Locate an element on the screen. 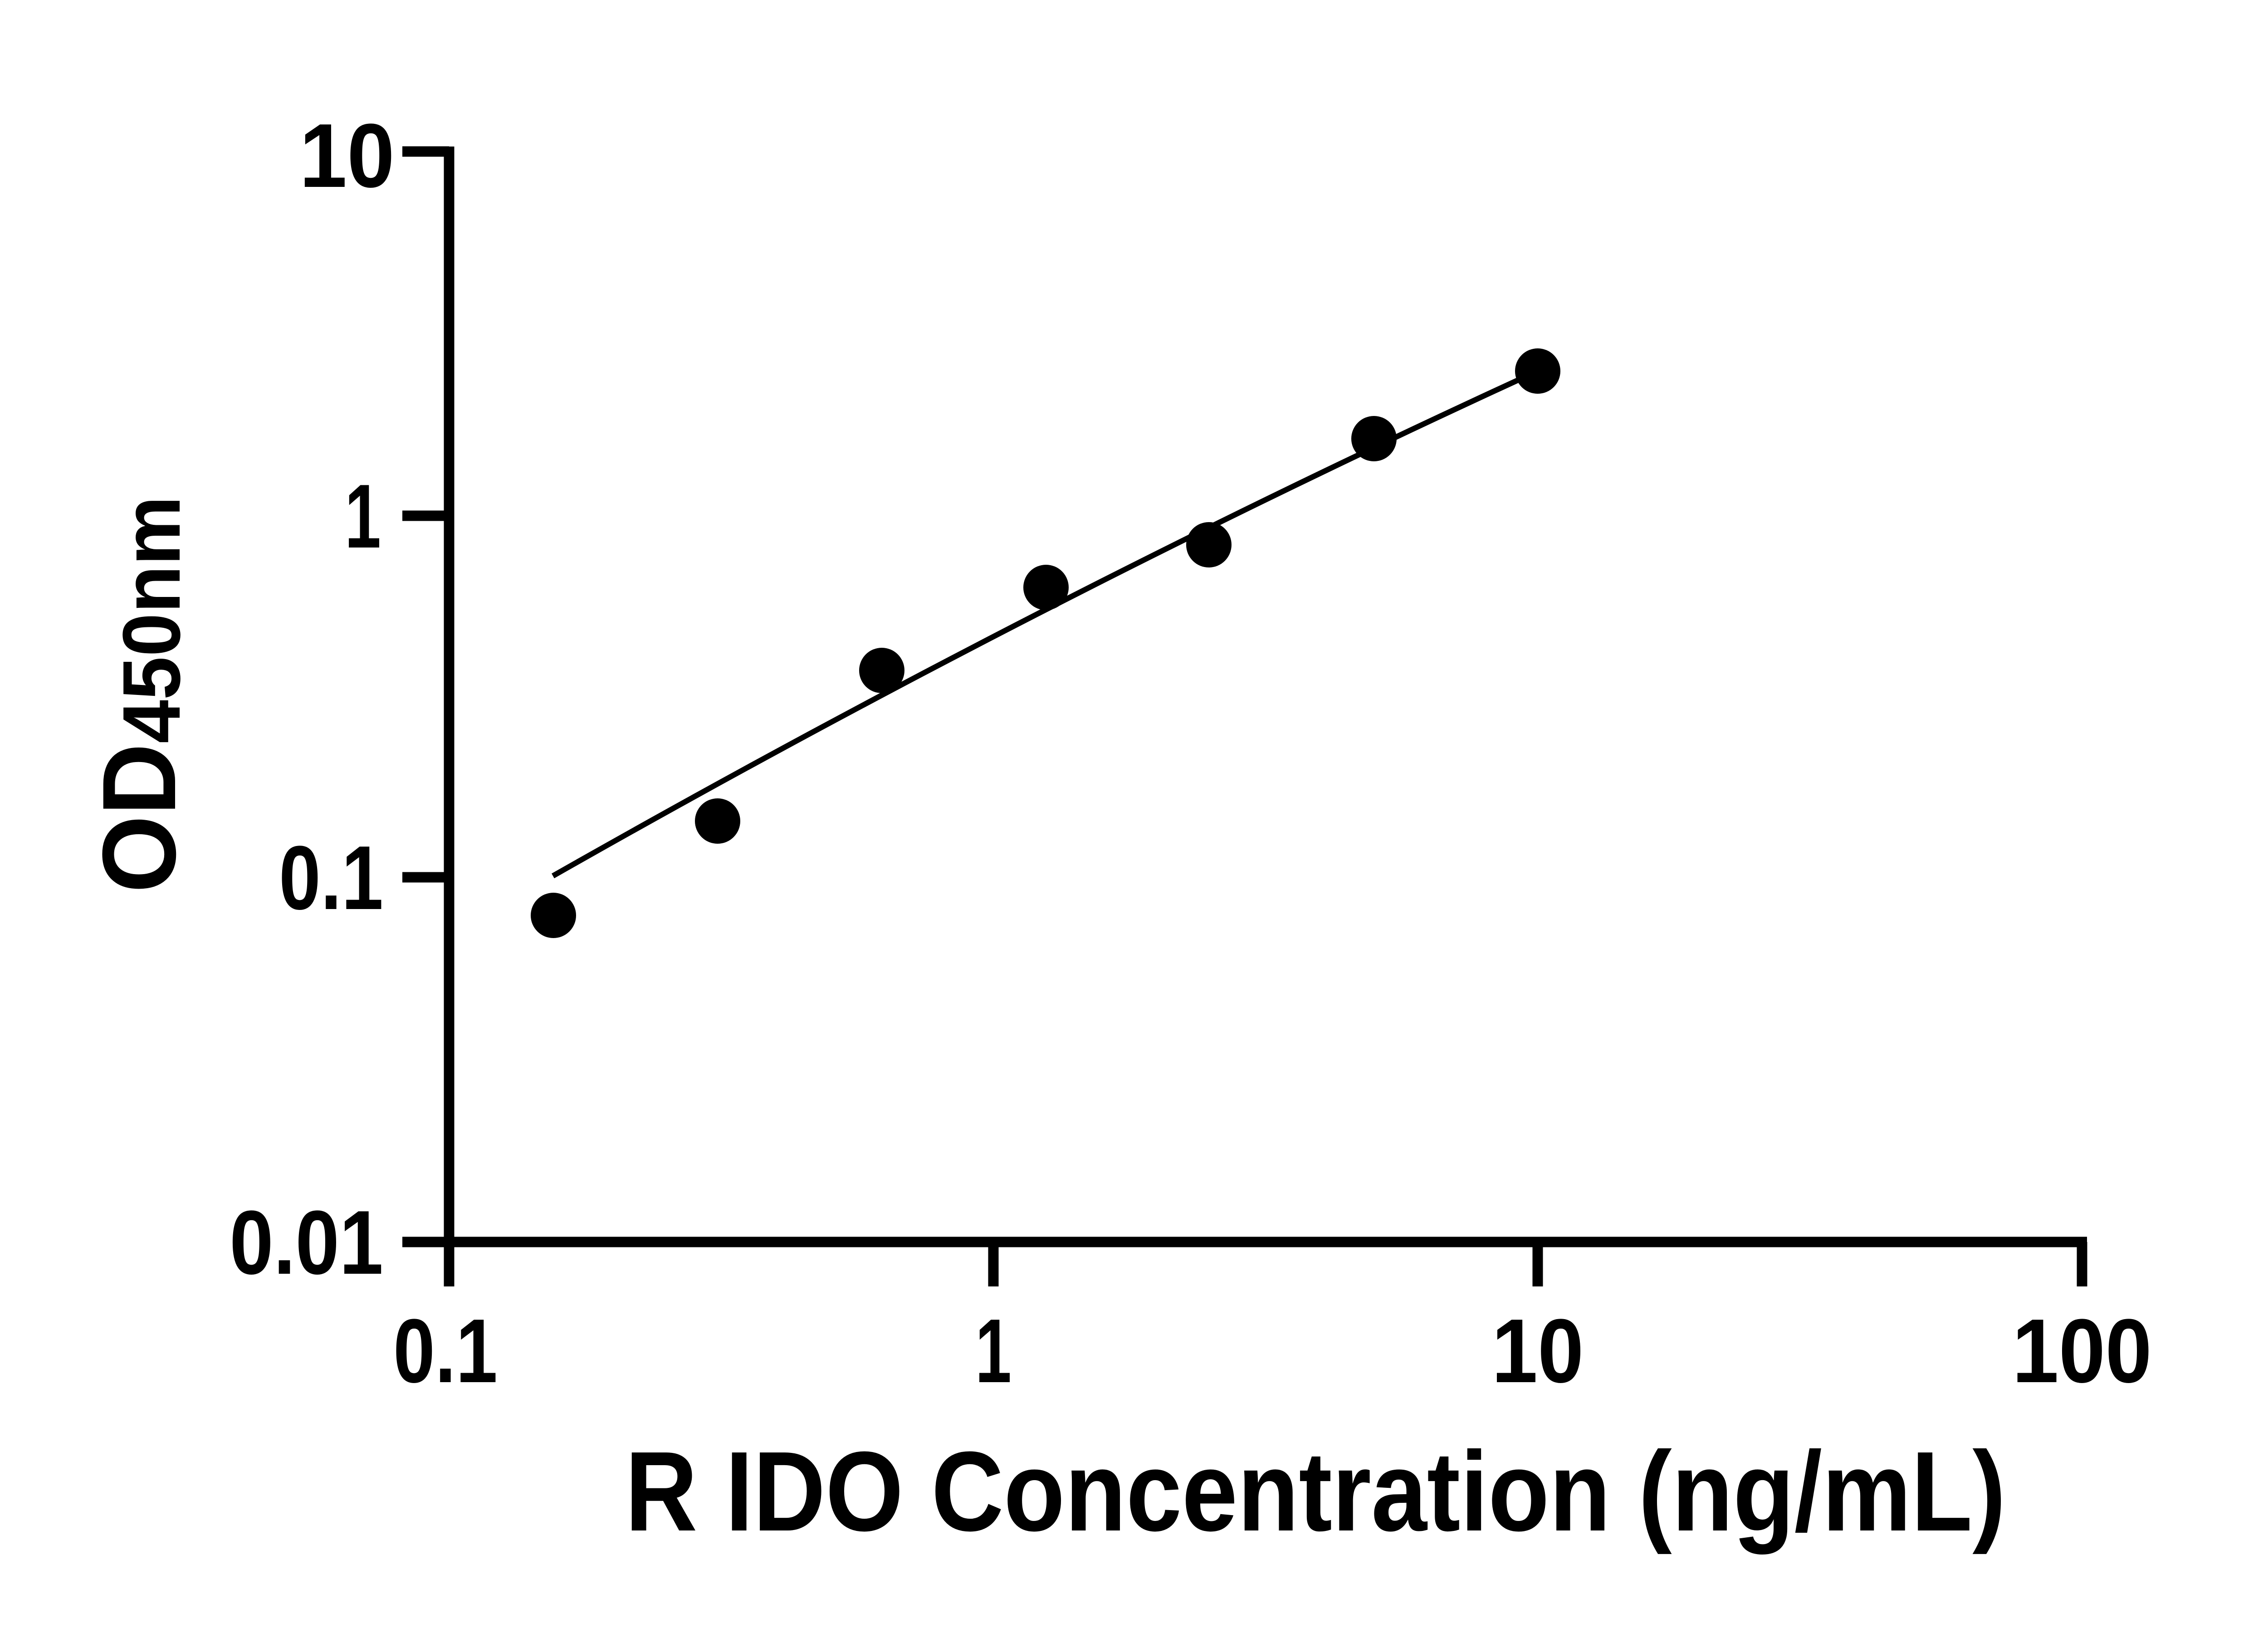 The height and width of the screenshot is (1633, 2268). svg-text: R IDO Concentration (ng/mL) is located at coordinates (1316, 1491).